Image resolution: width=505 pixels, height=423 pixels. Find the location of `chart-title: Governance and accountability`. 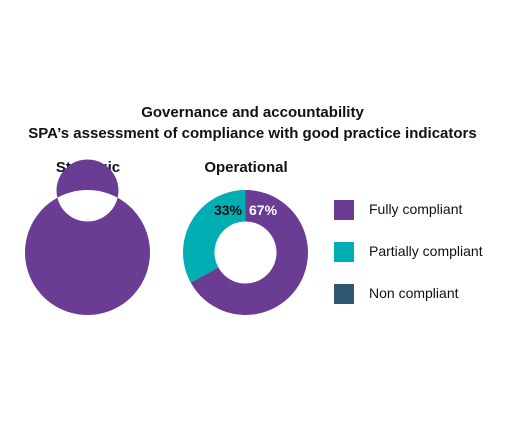

chart-title: Governance and accountability is located at coordinates (252, 112).